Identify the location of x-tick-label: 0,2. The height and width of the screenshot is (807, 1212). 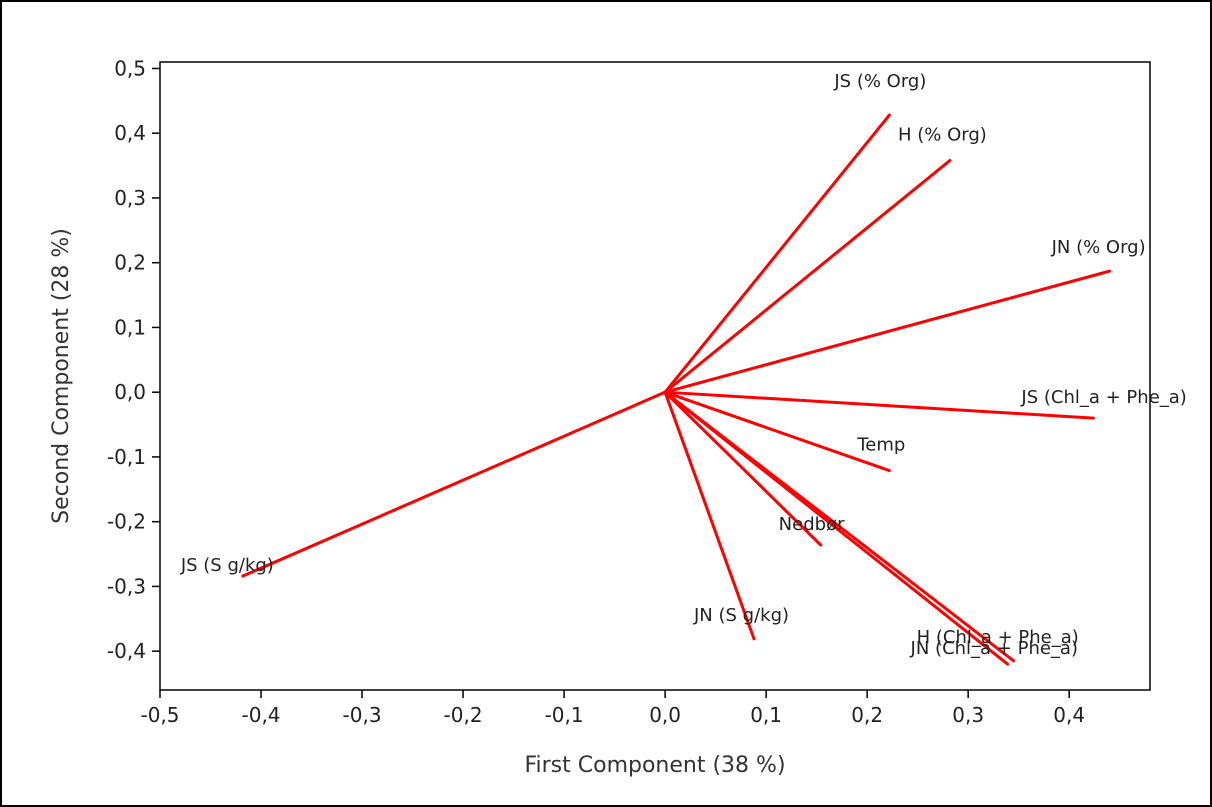
(867, 715).